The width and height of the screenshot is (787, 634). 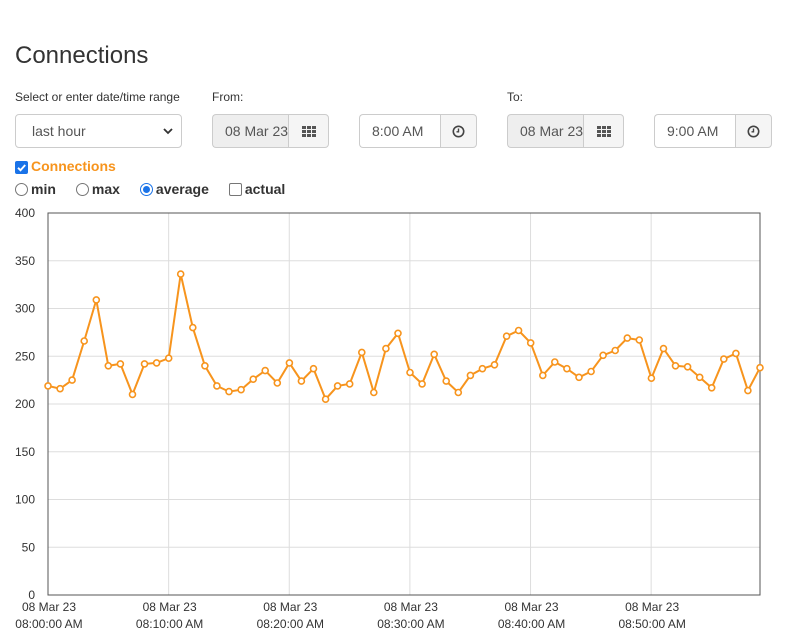 I want to click on from-time-picker-button, so click(x=458, y=131).